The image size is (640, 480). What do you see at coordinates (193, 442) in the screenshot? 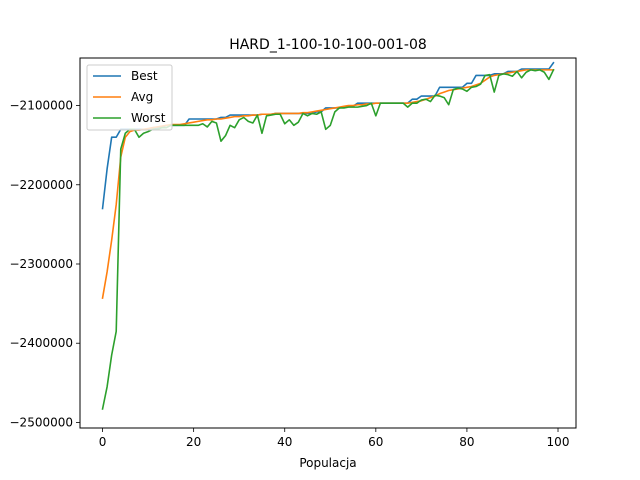
I see `x-tick-label: 20` at bounding box center [193, 442].